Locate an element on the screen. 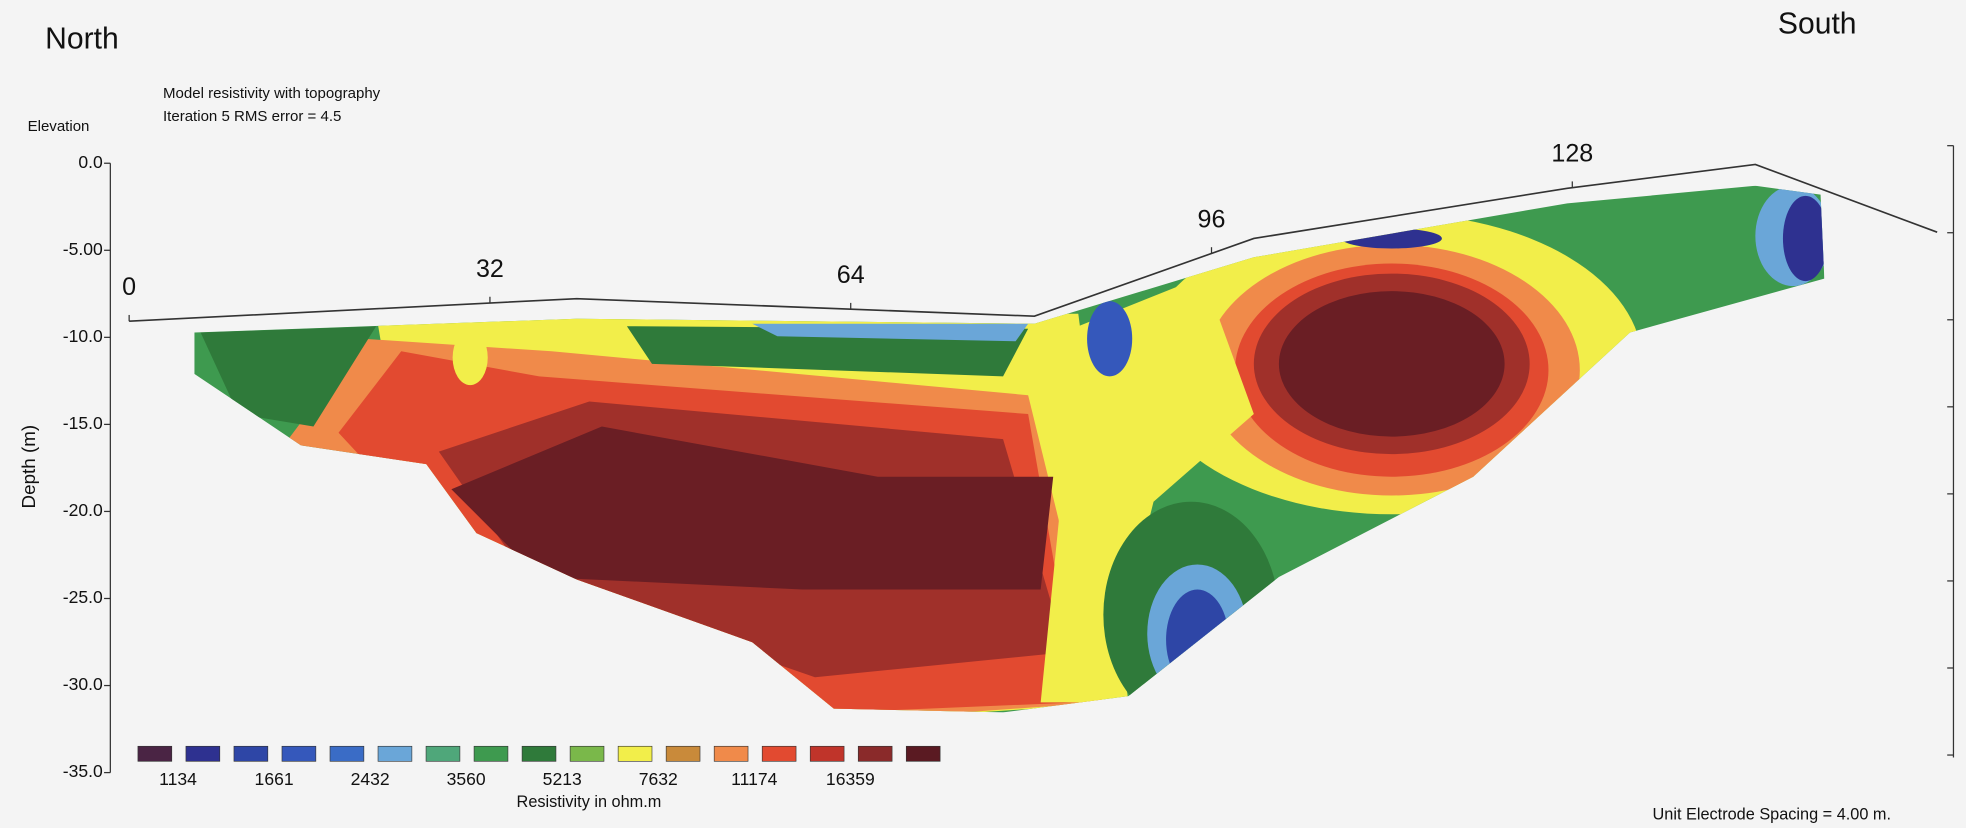 The height and width of the screenshot is (828, 1966). y-tick-label: -10.0 is located at coordinates (83, 336).